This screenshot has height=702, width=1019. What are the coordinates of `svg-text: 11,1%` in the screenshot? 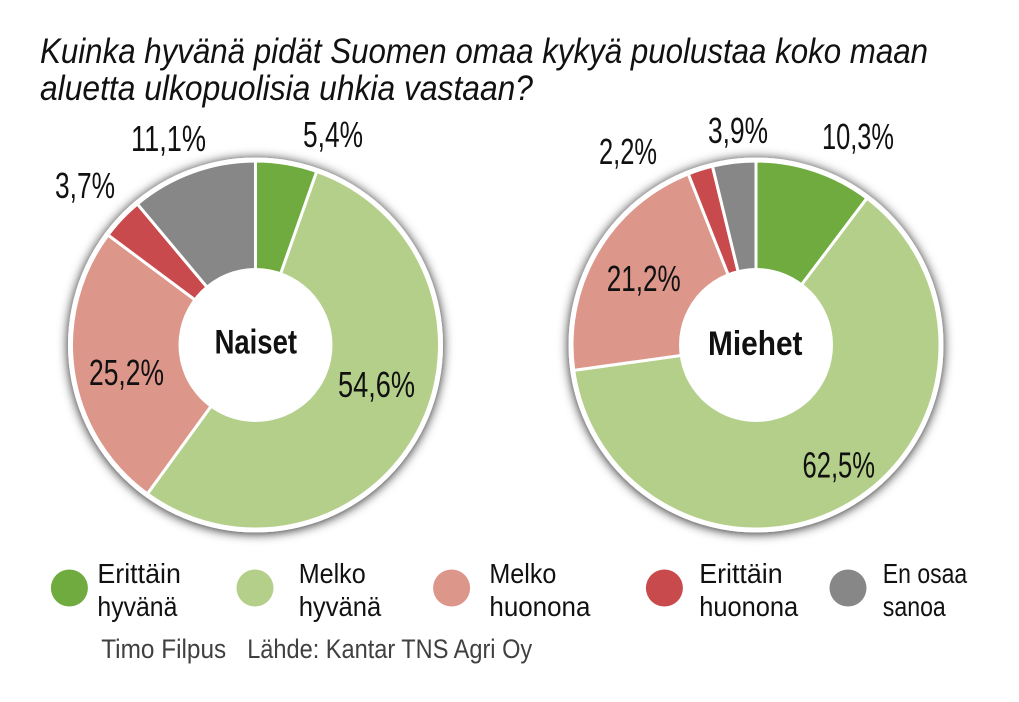 It's located at (168, 138).